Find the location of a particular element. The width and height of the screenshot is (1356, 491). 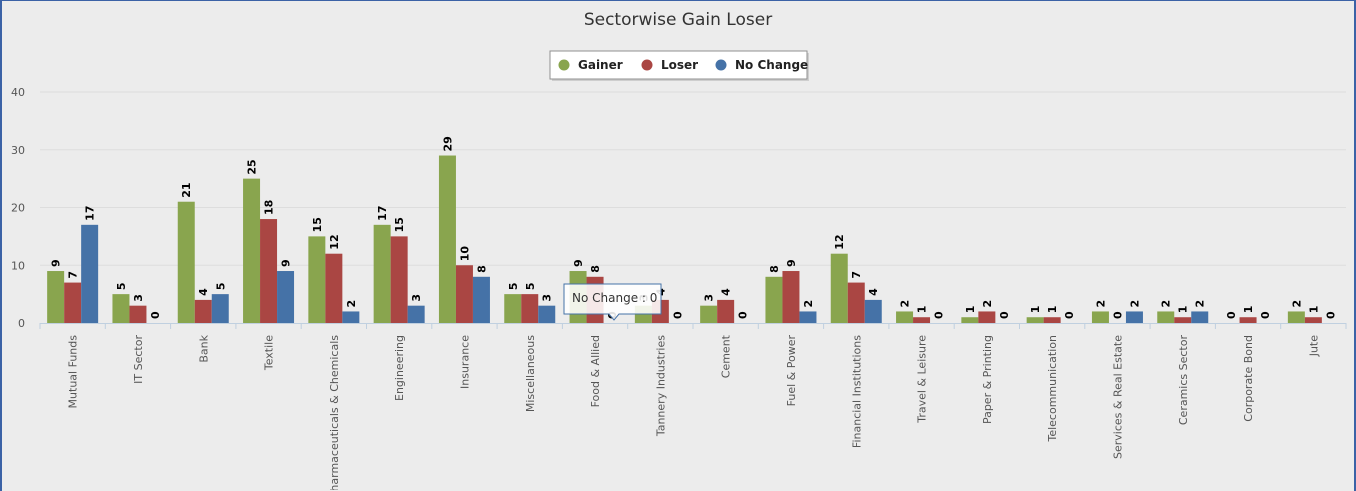

x-tick-label: Food & Allied is located at coordinates (595, 371).